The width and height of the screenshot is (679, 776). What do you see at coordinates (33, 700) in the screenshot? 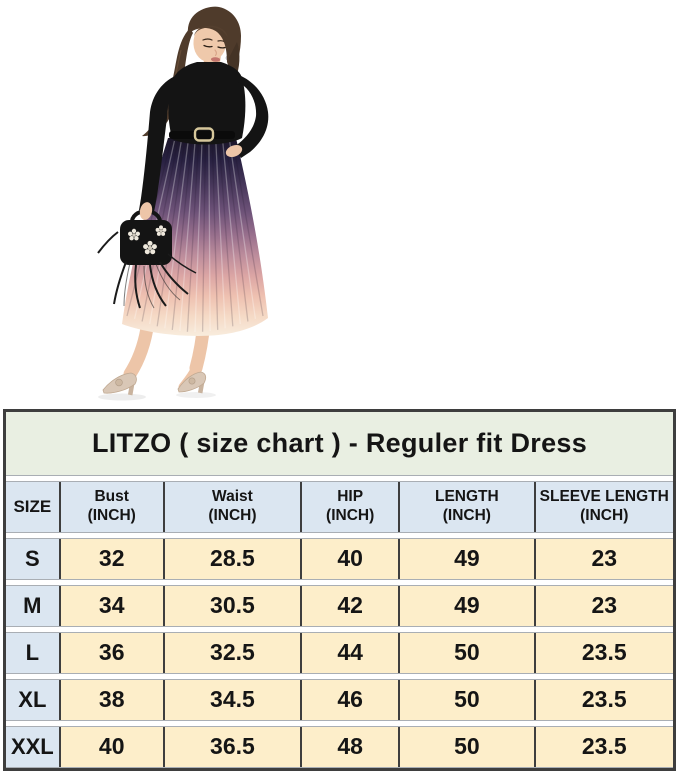
I see `size-label-cell: XL` at bounding box center [33, 700].